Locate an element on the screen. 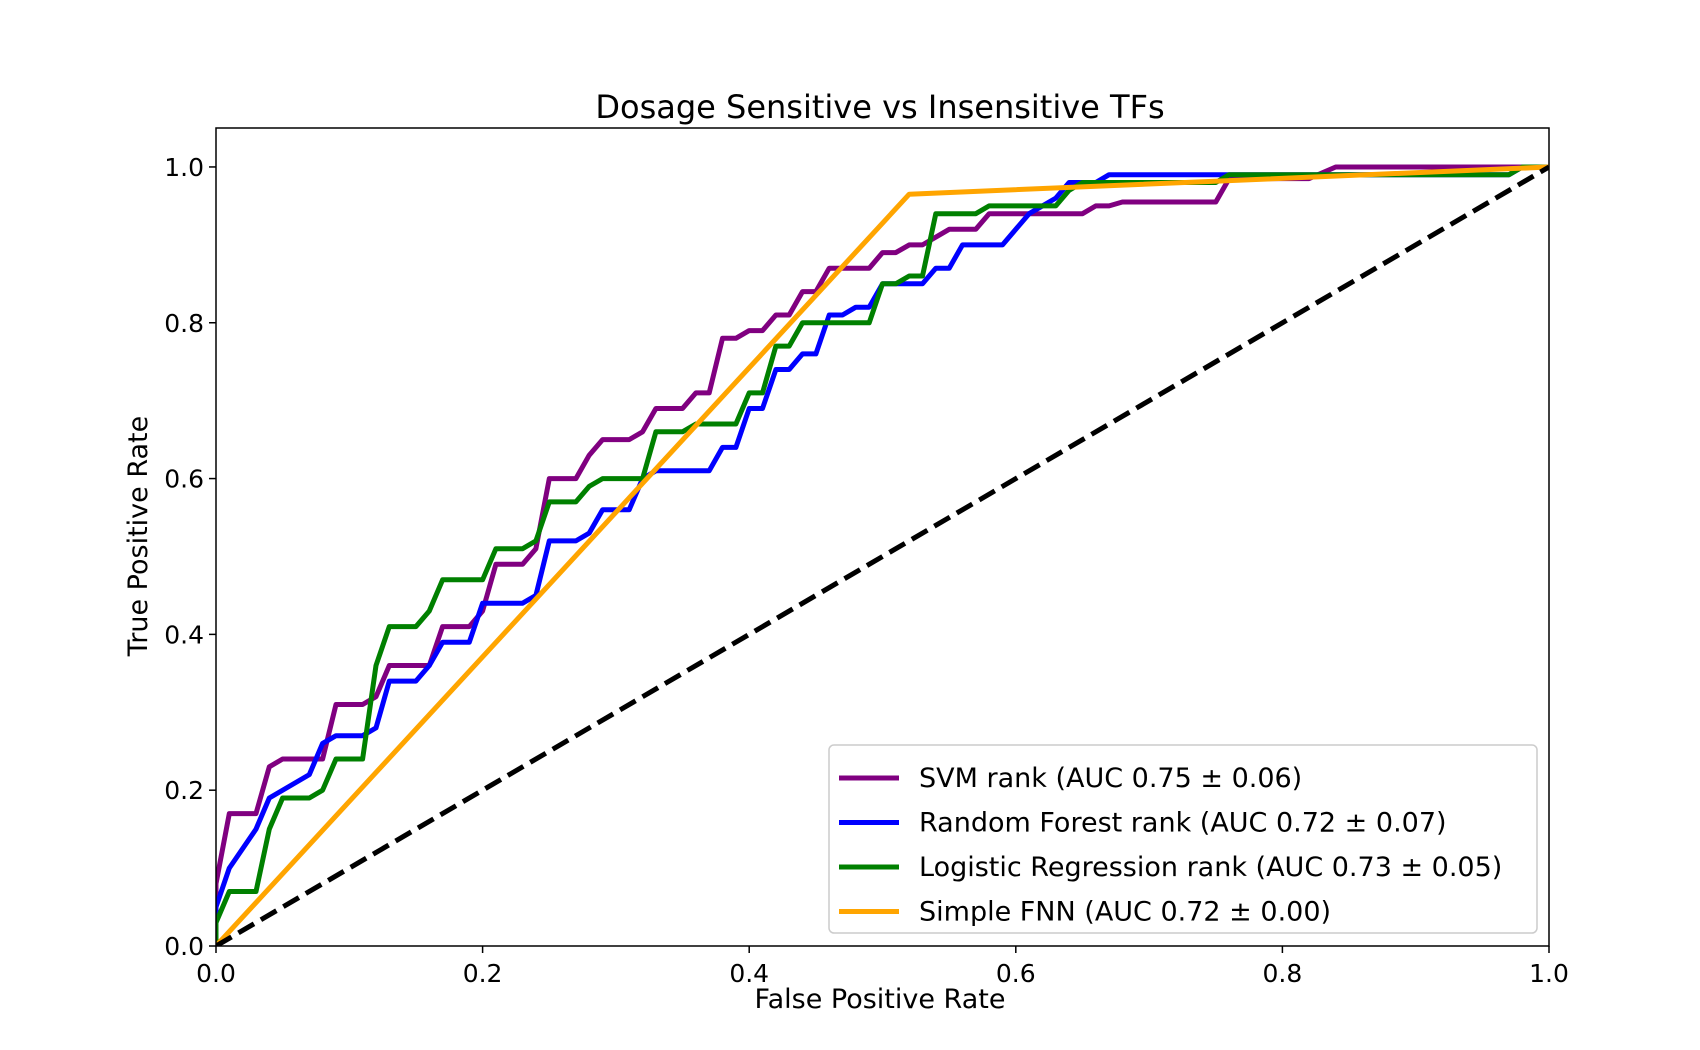 Image resolution: width=1700 pixels, height=1050 pixels. y-tick-label: 0.4 is located at coordinates (184, 634).